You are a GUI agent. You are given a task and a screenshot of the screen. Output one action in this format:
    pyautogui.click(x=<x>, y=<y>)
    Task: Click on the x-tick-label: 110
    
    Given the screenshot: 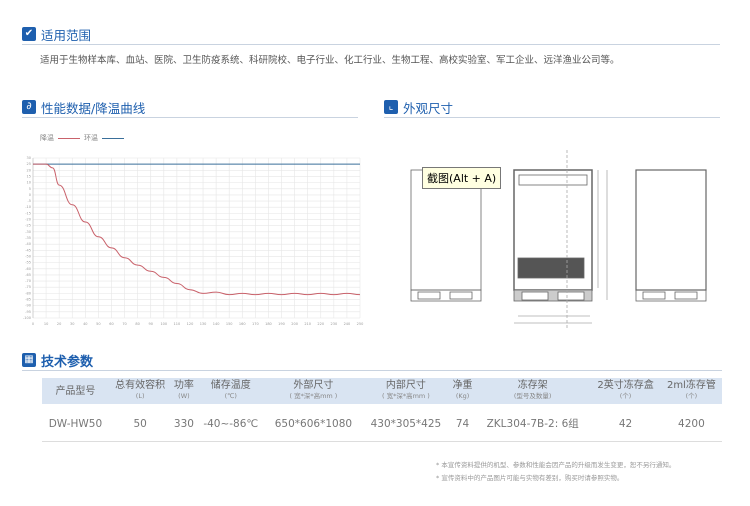 What is the action you would take?
    pyautogui.click(x=177, y=324)
    